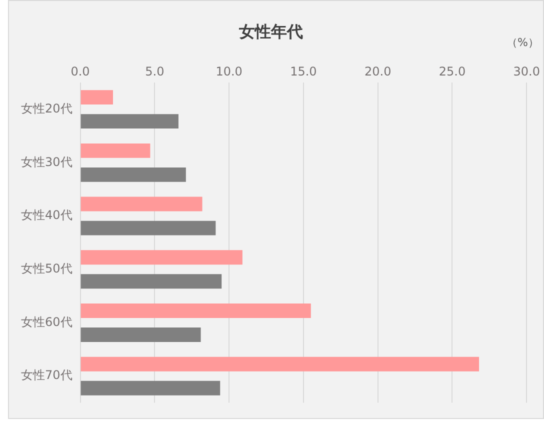 Image resolution: width=544 pixels, height=421 pixels. I want to click on x-tick-label: 0.0, so click(80, 71).